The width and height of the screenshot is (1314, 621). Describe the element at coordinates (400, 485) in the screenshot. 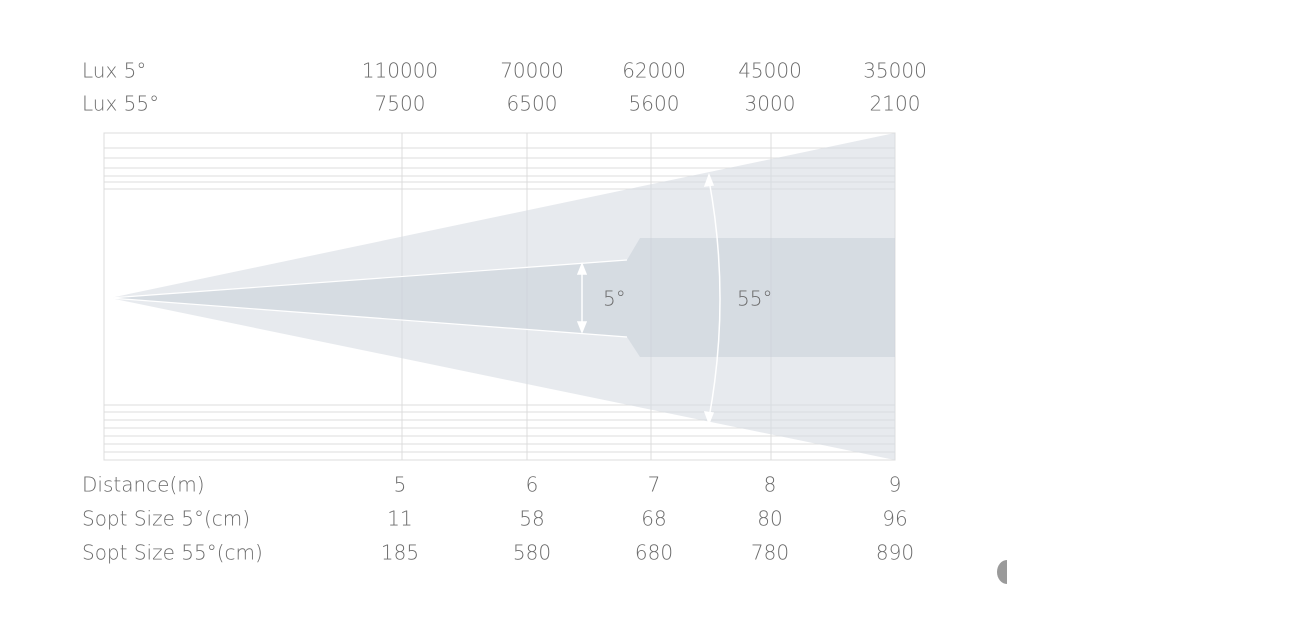

I see `cell: 5` at that location.